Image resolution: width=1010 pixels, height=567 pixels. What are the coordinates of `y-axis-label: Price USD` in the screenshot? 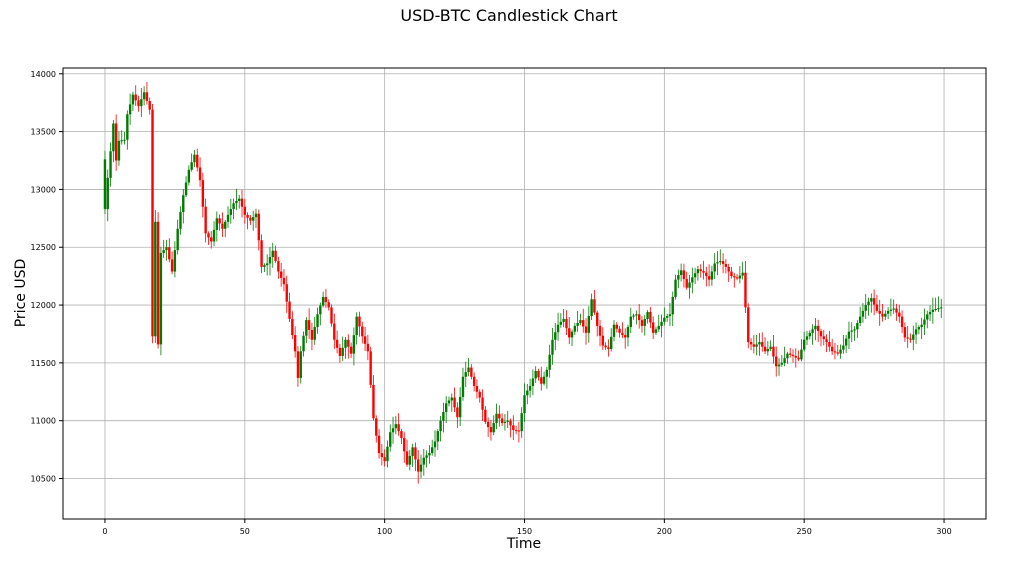 It's located at (21, 293).